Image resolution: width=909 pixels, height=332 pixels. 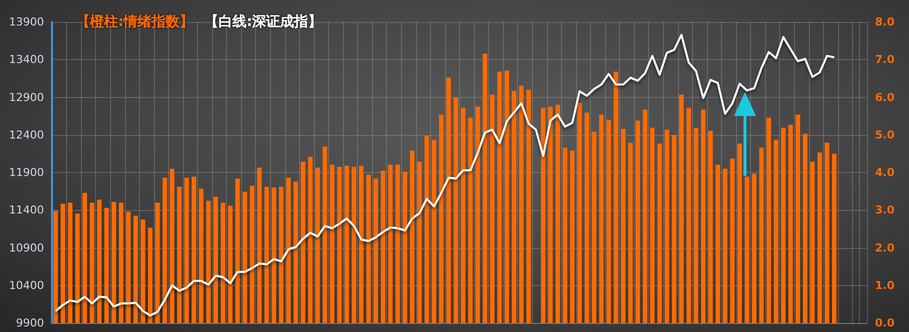 I want to click on text: 【白线:深证成指】, so click(x=263, y=22).